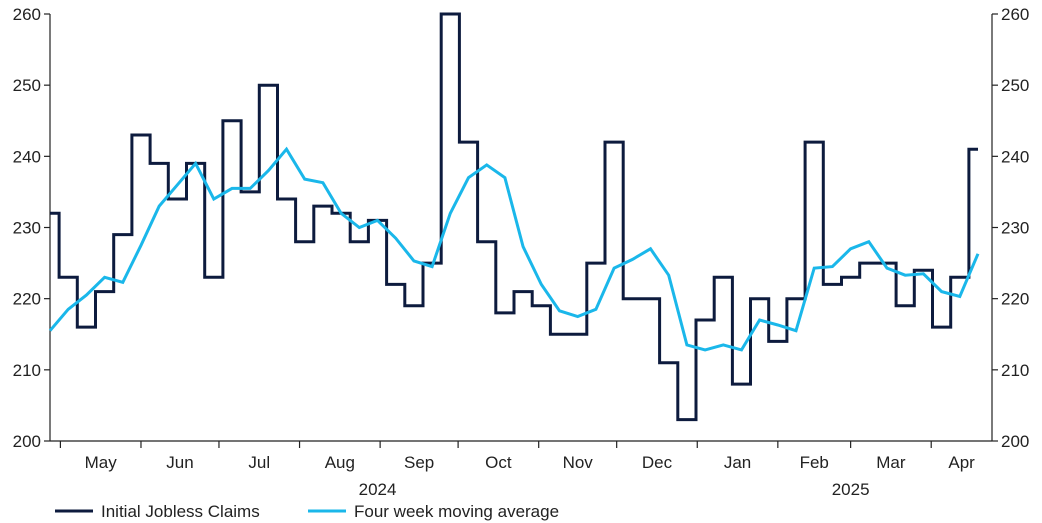 The image size is (1042, 523). Describe the element at coordinates (419, 462) in the screenshot. I see `x-tick-label: Sep` at that location.